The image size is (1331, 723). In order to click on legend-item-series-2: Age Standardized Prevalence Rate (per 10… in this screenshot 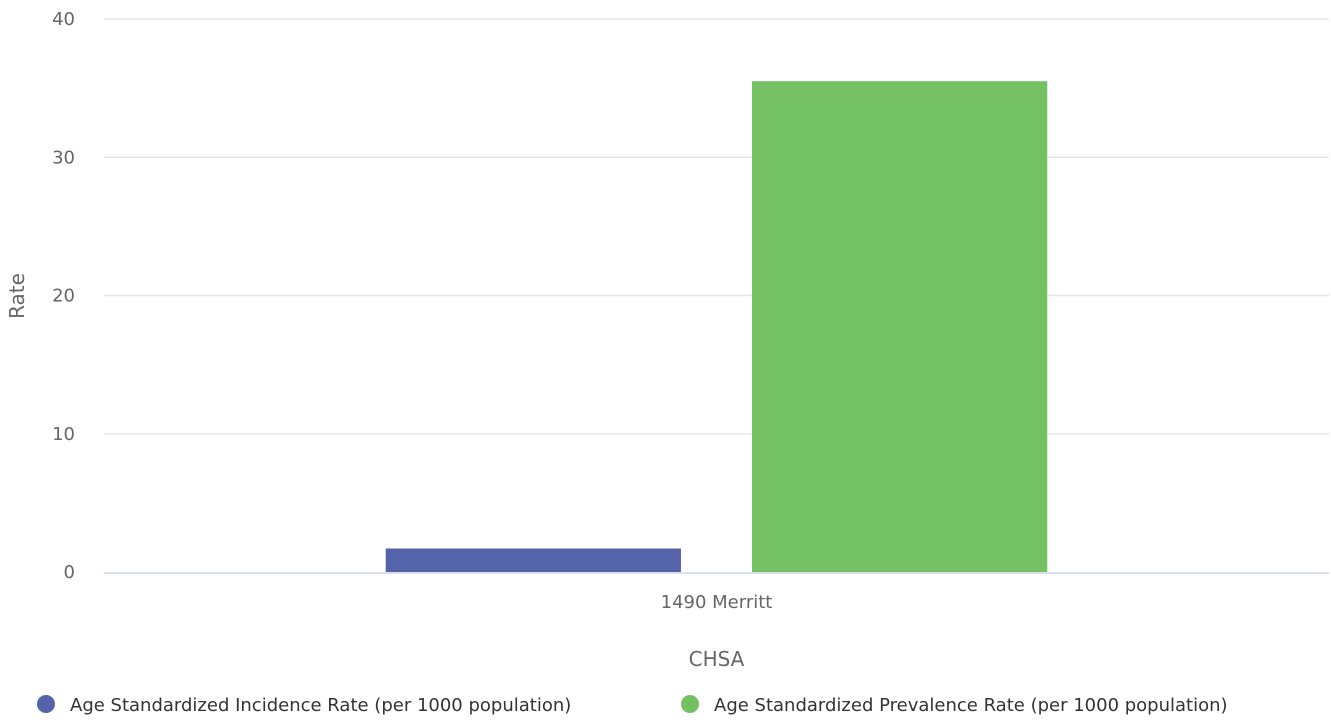, I will do `click(954, 705)`.